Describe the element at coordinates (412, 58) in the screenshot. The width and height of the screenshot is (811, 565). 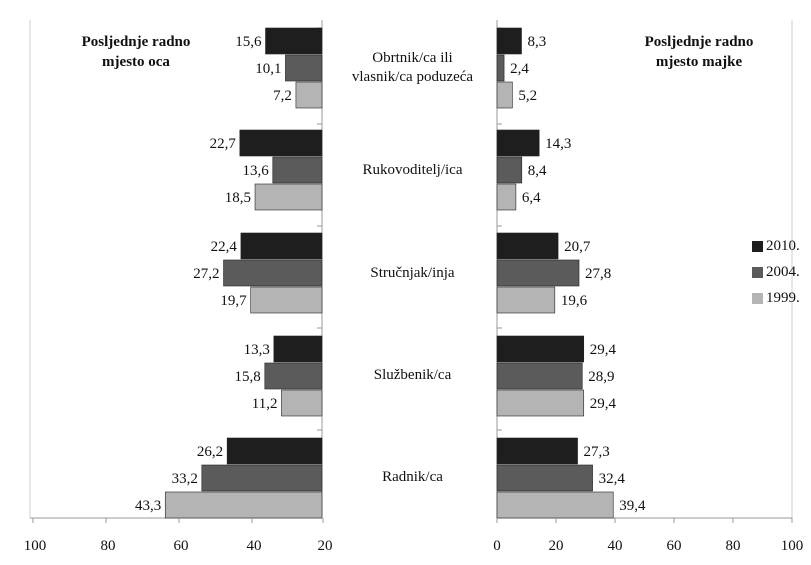
I see `category-label-line: Obrtnik/ca ili` at that location.